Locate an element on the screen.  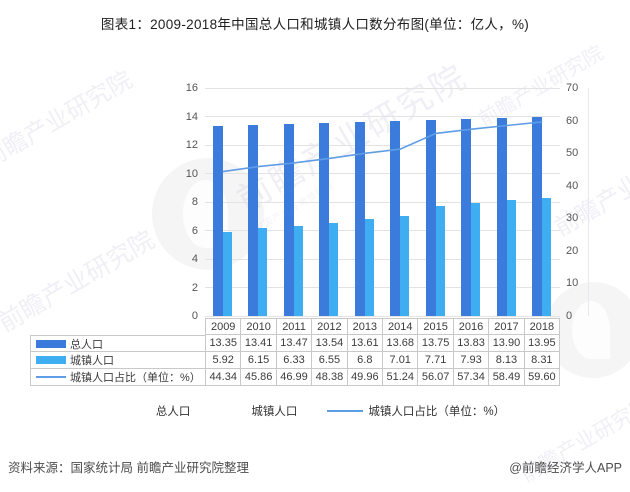
legend: 总人口 城镇人口 城镇人口占比（单位：%） is located at coordinates (315, 411).